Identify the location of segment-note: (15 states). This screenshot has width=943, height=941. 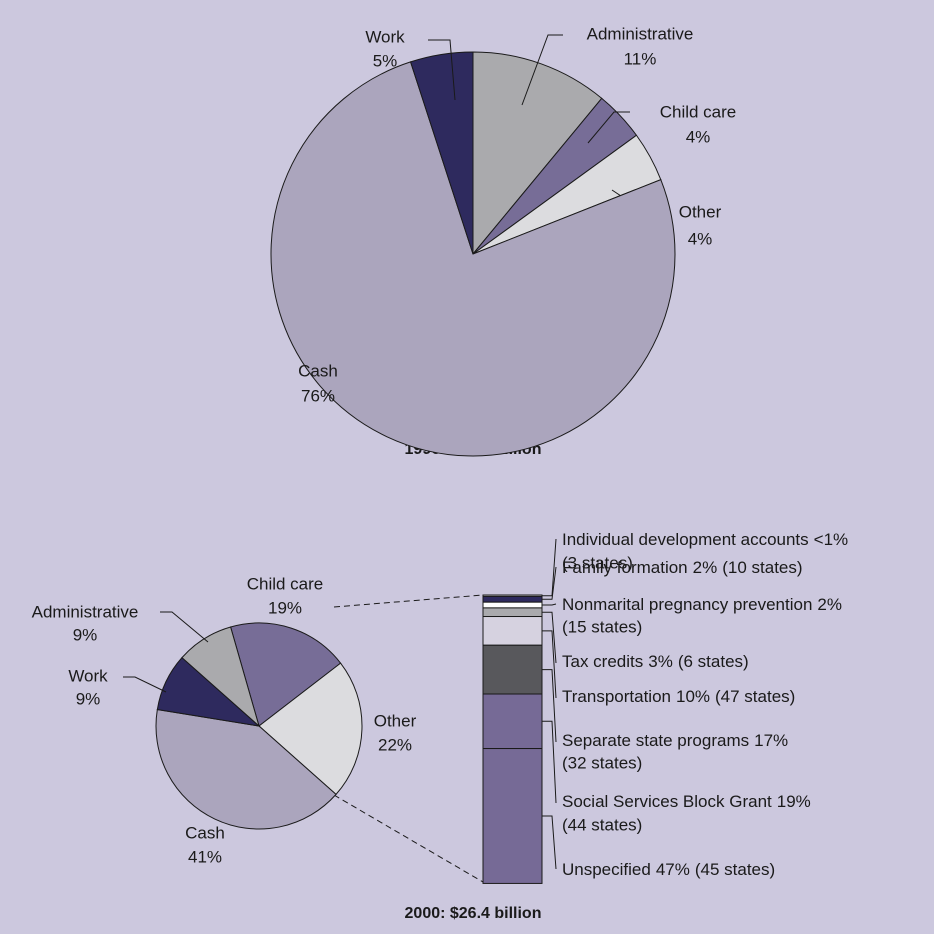
(602, 626).